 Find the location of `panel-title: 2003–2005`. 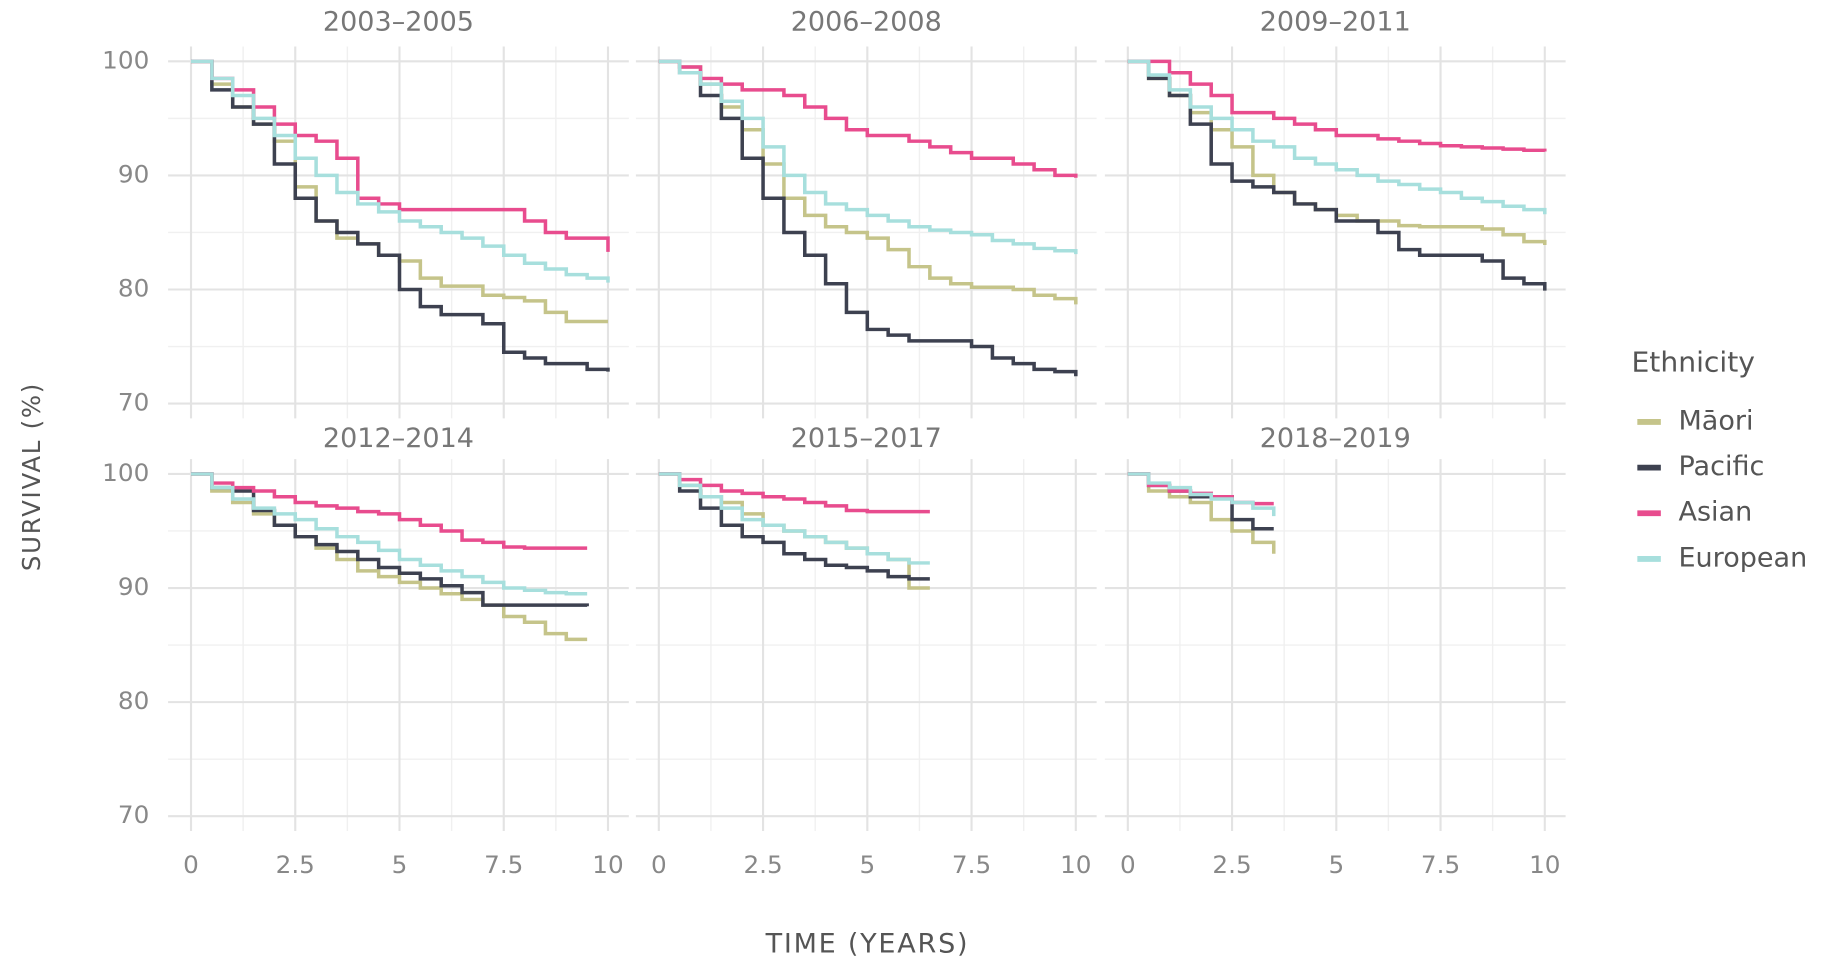

panel-title: 2003–2005 is located at coordinates (398, 22).